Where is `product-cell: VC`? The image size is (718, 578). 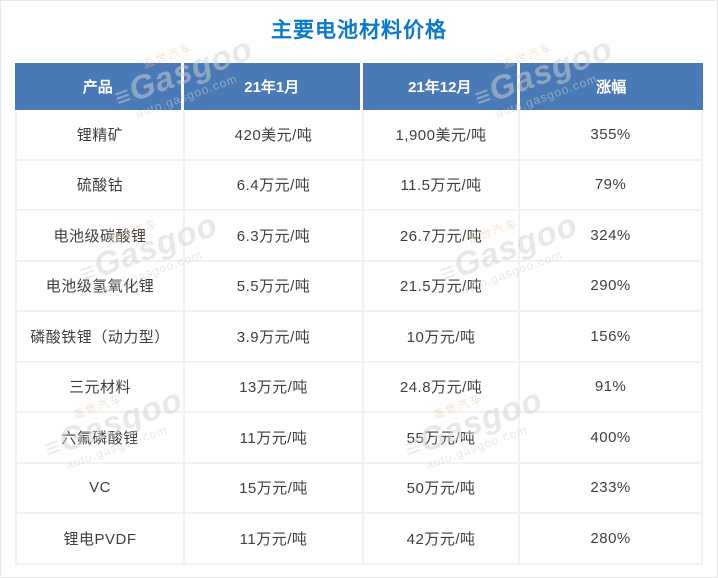 product-cell: VC is located at coordinates (101, 487).